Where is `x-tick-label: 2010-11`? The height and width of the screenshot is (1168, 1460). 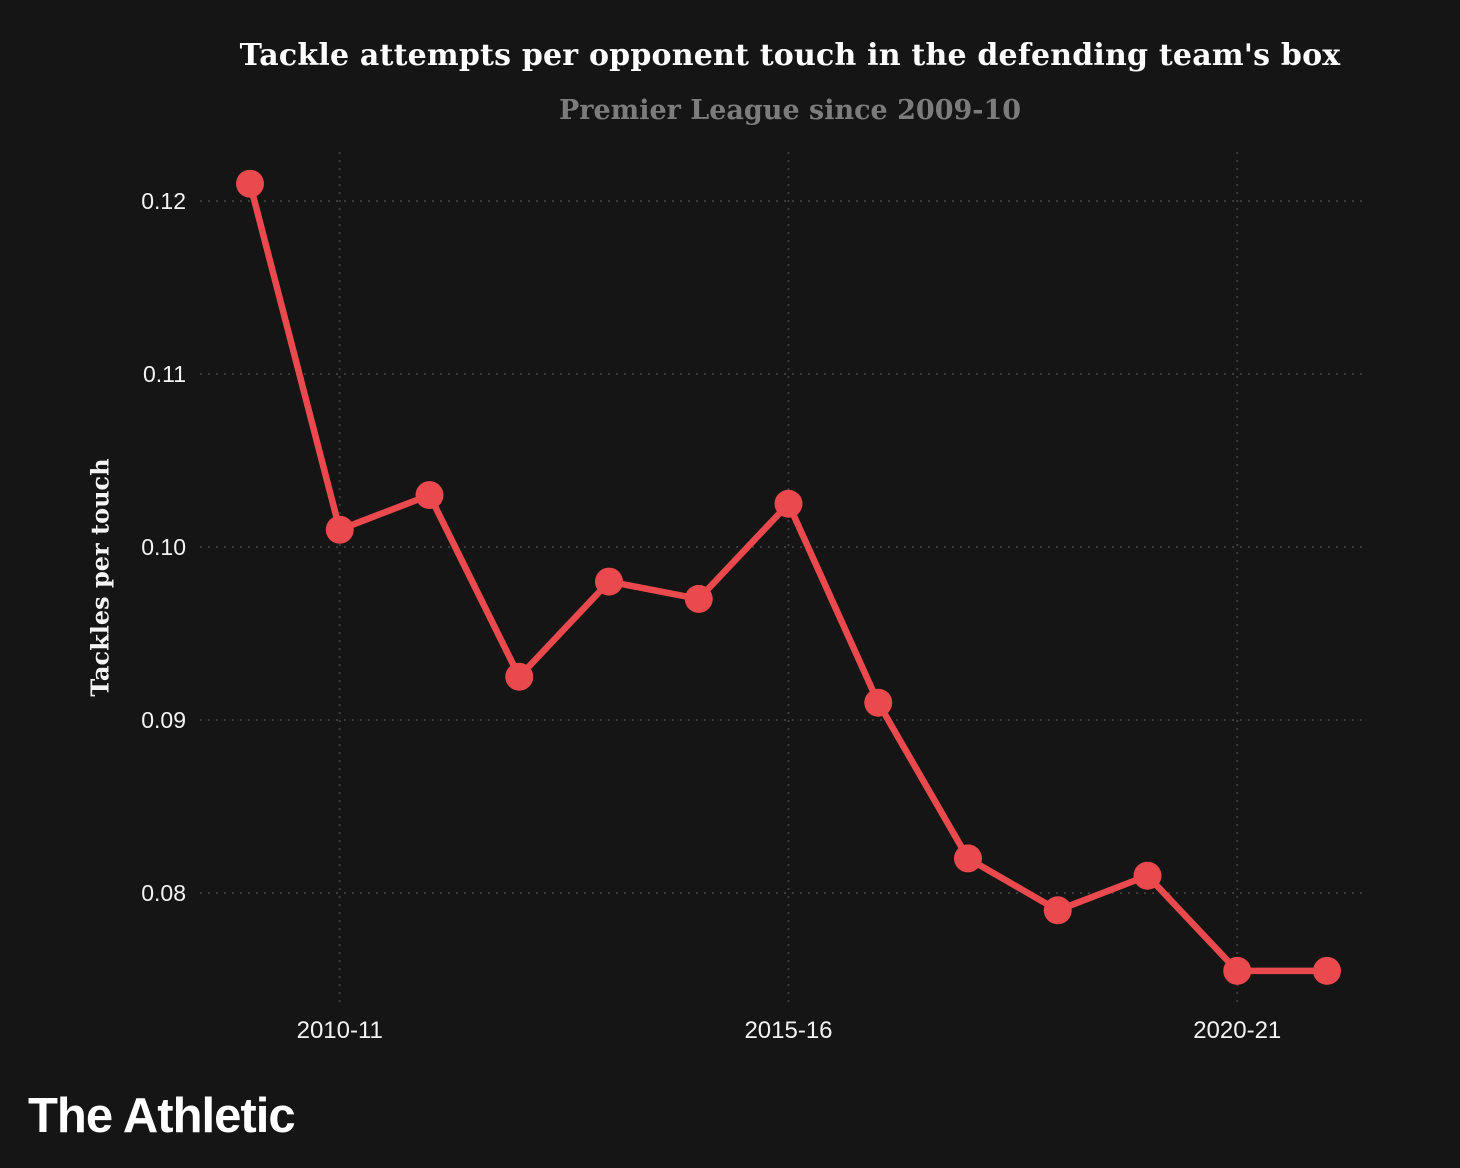
x-tick-label: 2010-11 is located at coordinates (340, 1030).